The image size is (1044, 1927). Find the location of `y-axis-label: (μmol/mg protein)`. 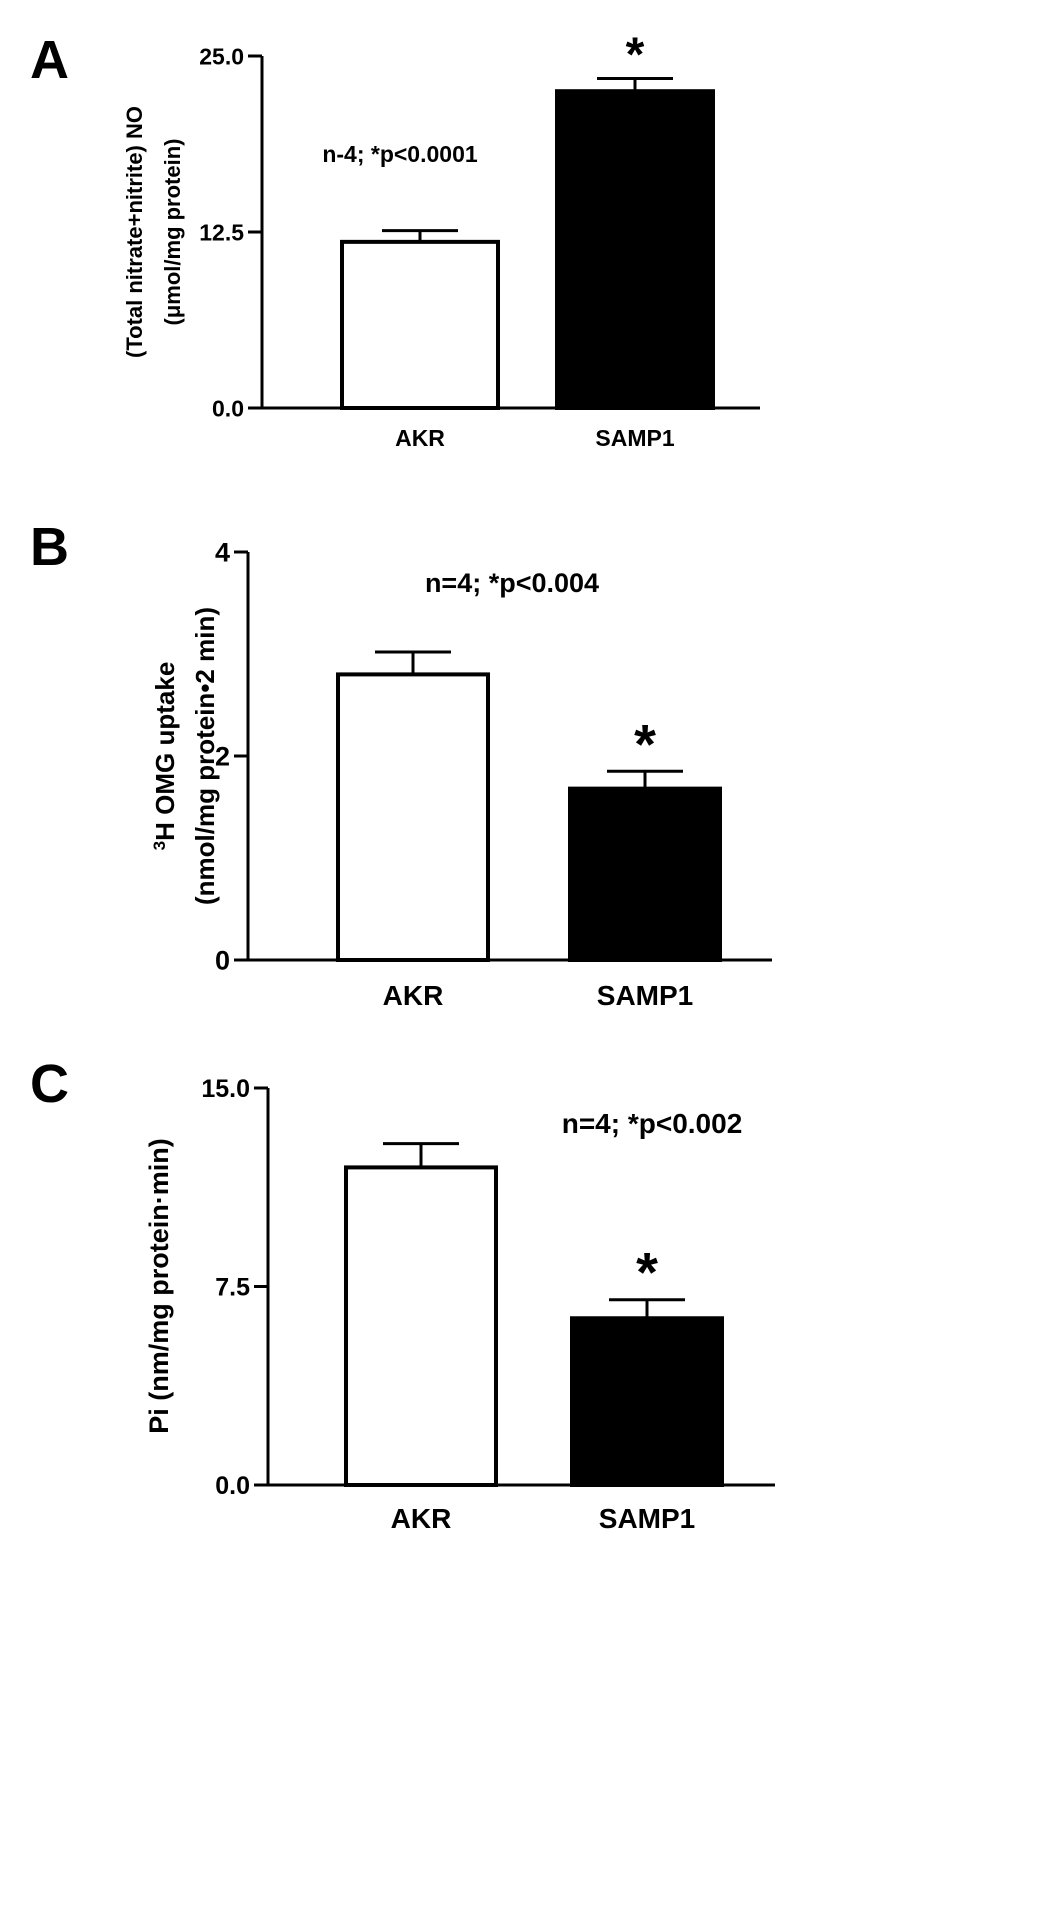

y-axis-label: (μmol/mg protein) is located at coordinates (172, 232).